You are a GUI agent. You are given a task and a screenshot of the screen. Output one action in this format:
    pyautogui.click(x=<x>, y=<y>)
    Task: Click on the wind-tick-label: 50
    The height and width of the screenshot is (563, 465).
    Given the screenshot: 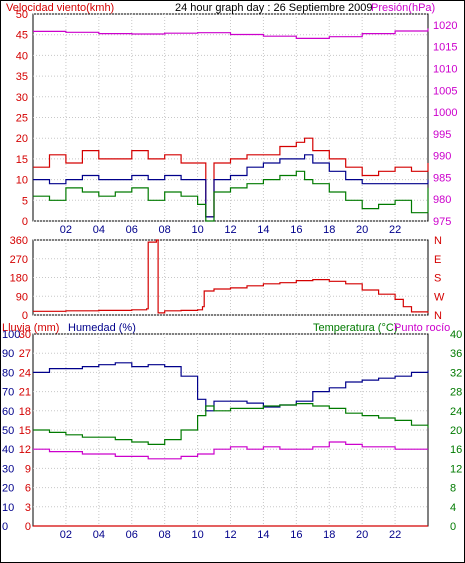 What is the action you would take?
    pyautogui.click(x=22, y=15)
    